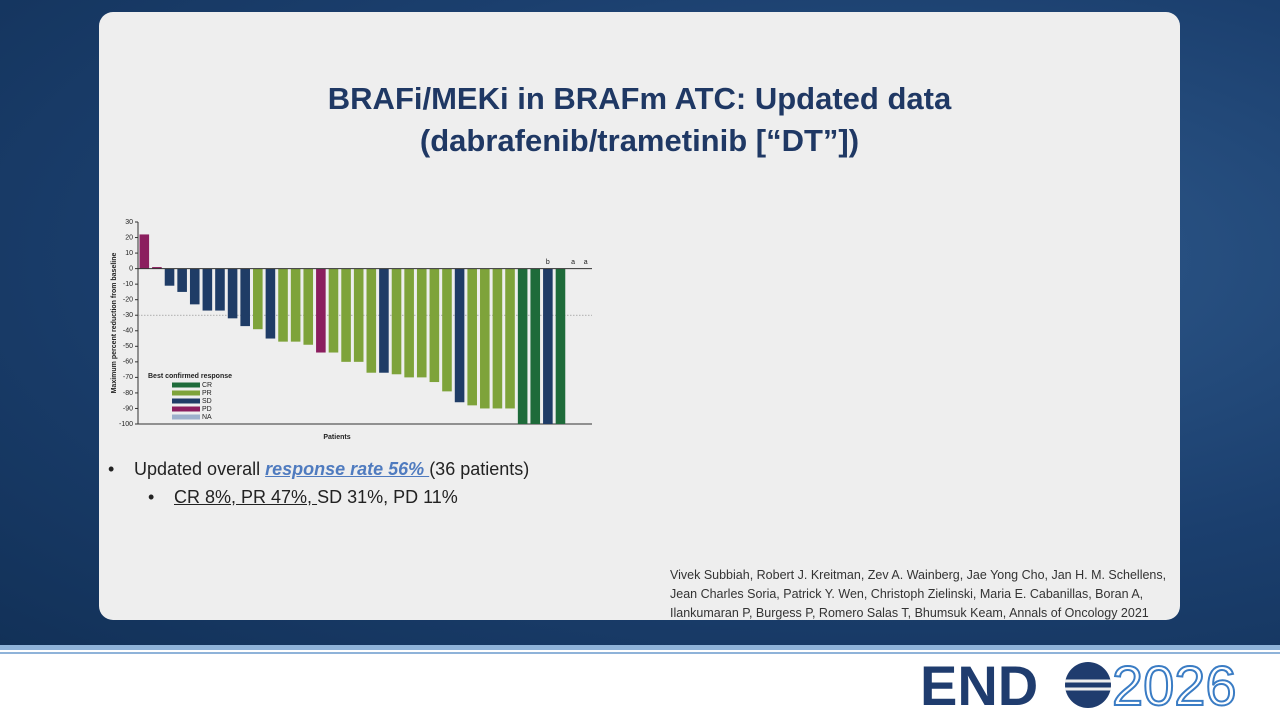 Image resolution: width=1280 pixels, height=720 pixels. What do you see at coordinates (347, 469) in the screenshot?
I see `highlight: response rate 56%` at bounding box center [347, 469].